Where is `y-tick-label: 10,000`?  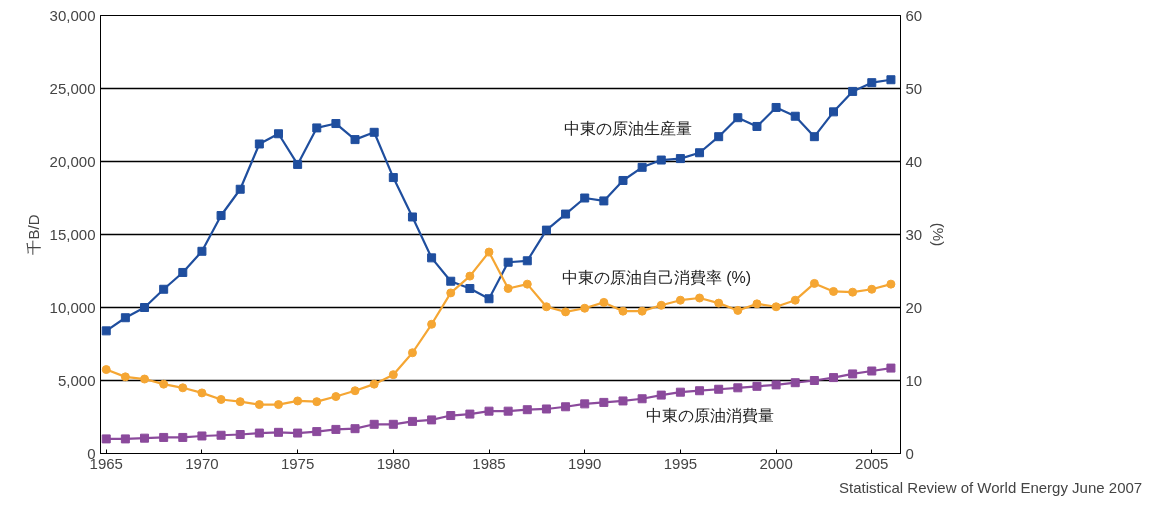 y-tick-label: 10,000 is located at coordinates (72, 307).